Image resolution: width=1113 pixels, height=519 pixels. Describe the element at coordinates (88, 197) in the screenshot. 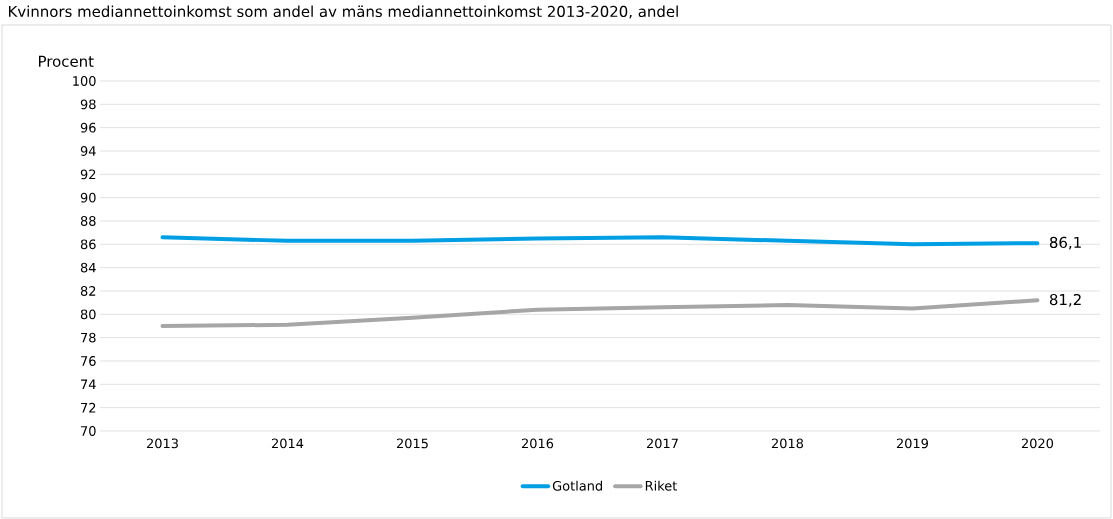

I see `y-tick-label: 90` at that location.